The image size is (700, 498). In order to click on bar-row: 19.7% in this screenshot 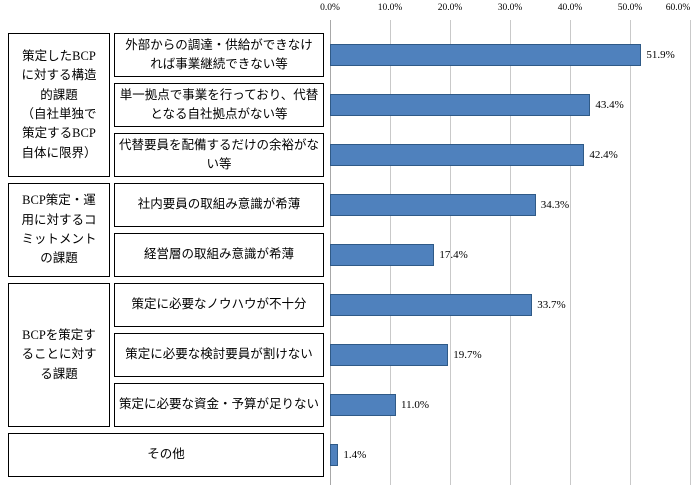, I will do `click(514, 355)`.